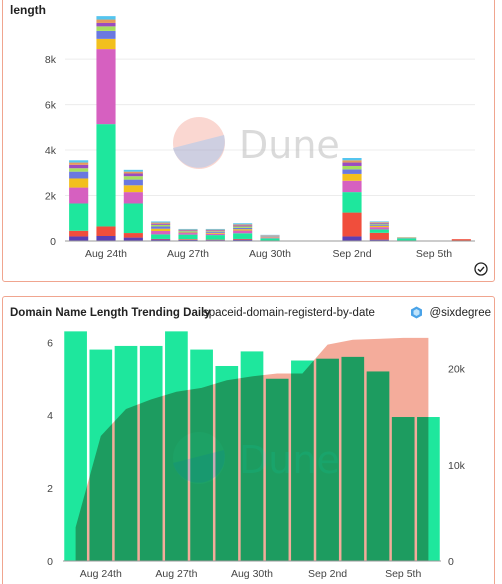  Describe the element at coordinates (481, 269) in the screenshot. I see `check-circle-icon` at that location.